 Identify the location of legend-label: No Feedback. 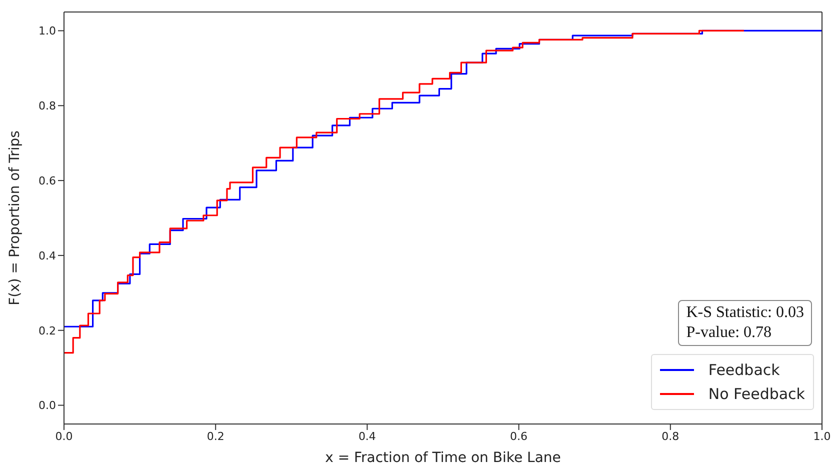
(756, 394).